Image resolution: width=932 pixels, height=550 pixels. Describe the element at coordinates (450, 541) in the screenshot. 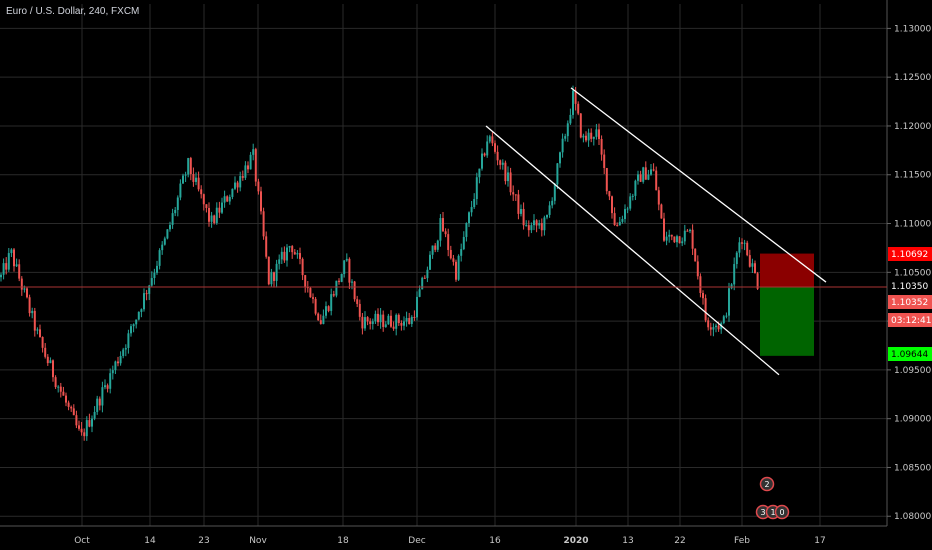

I see `time-axis: Oct 14 23 Nov 18 Dec 16 2020 13 22 Feb 17` at that location.